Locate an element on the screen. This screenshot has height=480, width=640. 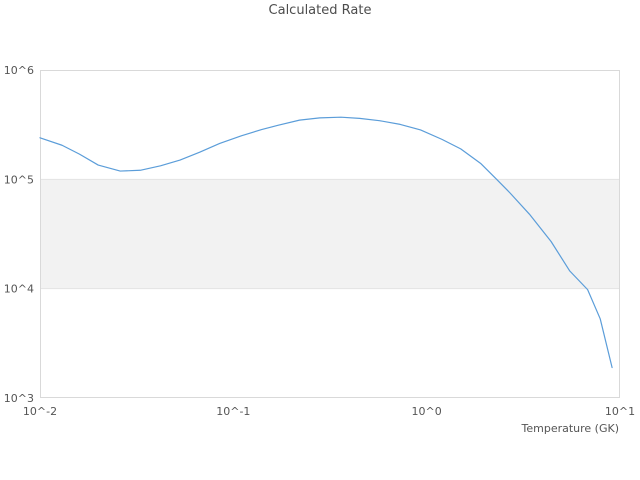
x-tick-label: 10^1 is located at coordinates (620, 411).